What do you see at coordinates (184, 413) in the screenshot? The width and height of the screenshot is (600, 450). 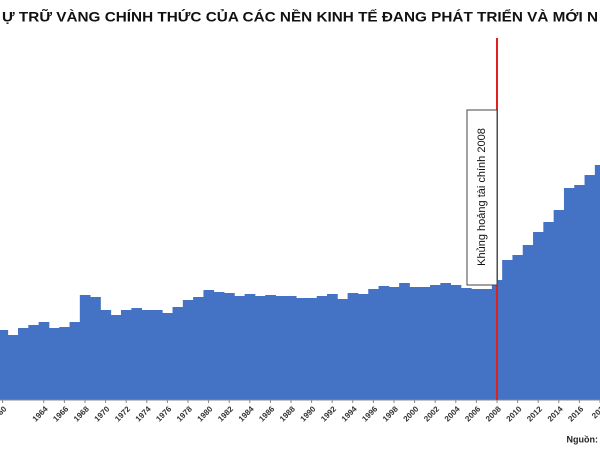 I see `x-tick-label: 1978` at bounding box center [184, 413].